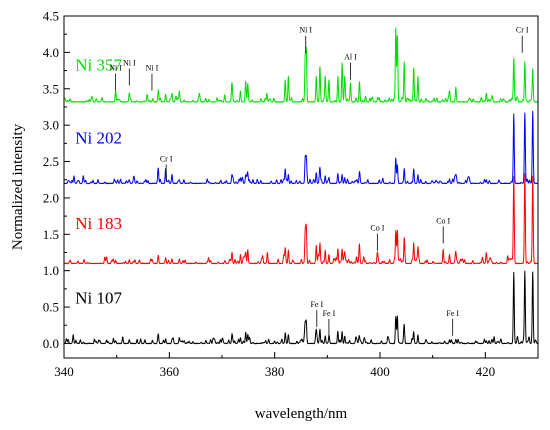  I want to click on series-label-ni-183: Ni 183, so click(98, 223).